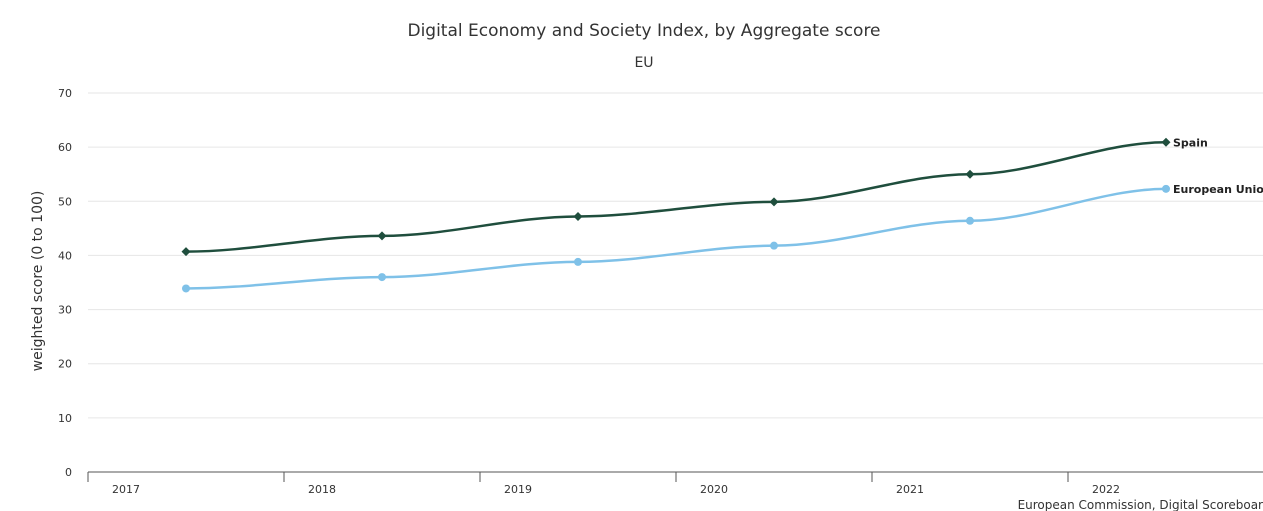  Describe the element at coordinates (714, 489) in the screenshot. I see `x-tick-label: 2020` at that location.